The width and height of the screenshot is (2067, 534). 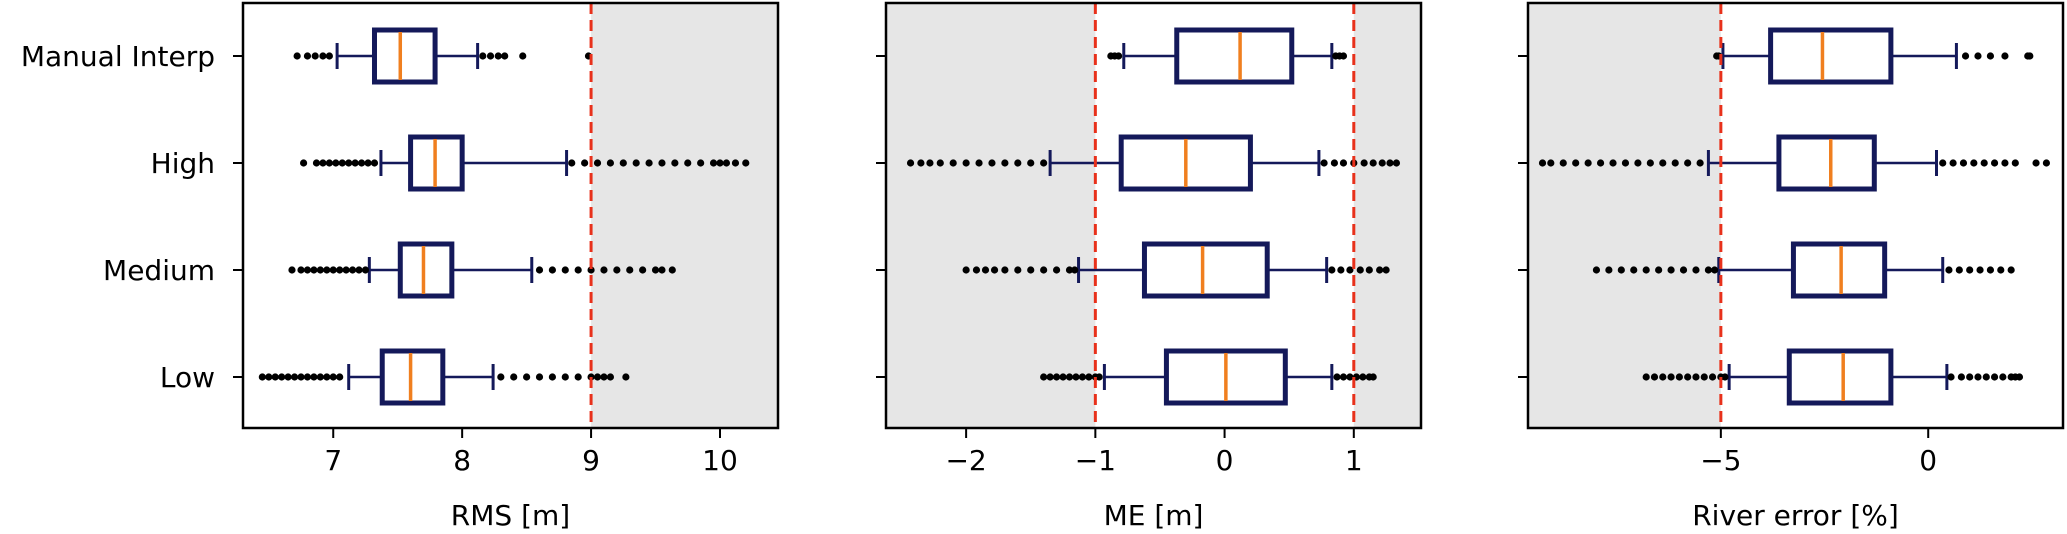 What do you see at coordinates (1354, 460) in the screenshot?
I see `x-tick-label: 1` at bounding box center [1354, 460].